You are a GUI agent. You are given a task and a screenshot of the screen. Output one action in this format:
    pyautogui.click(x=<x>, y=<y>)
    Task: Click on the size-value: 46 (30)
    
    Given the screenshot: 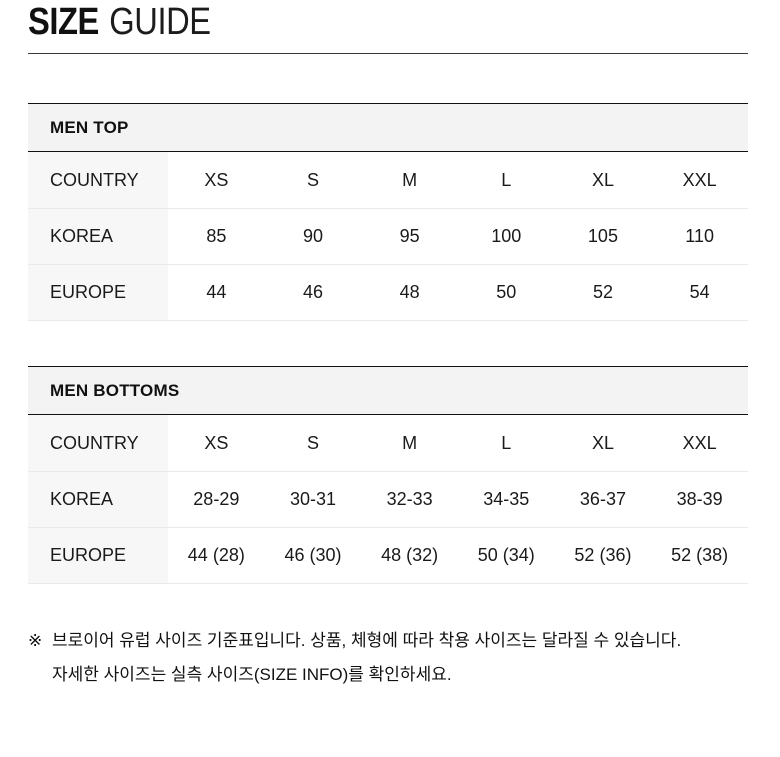 What is the action you would take?
    pyautogui.click(x=313, y=555)
    